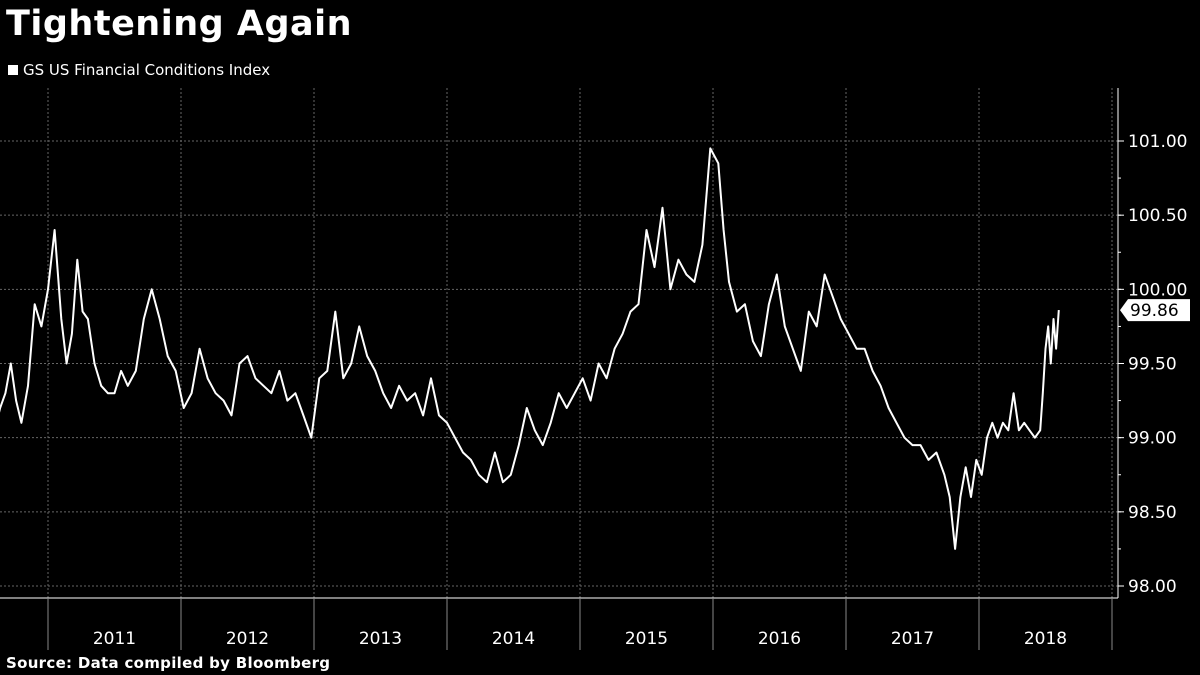 The height and width of the screenshot is (675, 1200). What do you see at coordinates (513, 639) in the screenshot?
I see `x-tick-label: 2014` at bounding box center [513, 639].